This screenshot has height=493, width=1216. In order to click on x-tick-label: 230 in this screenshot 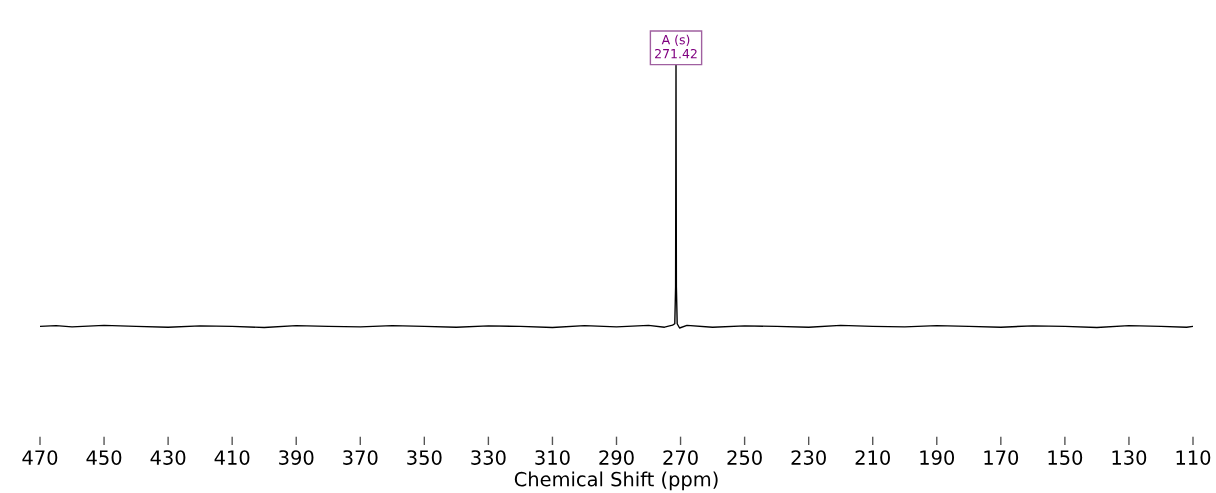, I will do `click(808, 457)`.